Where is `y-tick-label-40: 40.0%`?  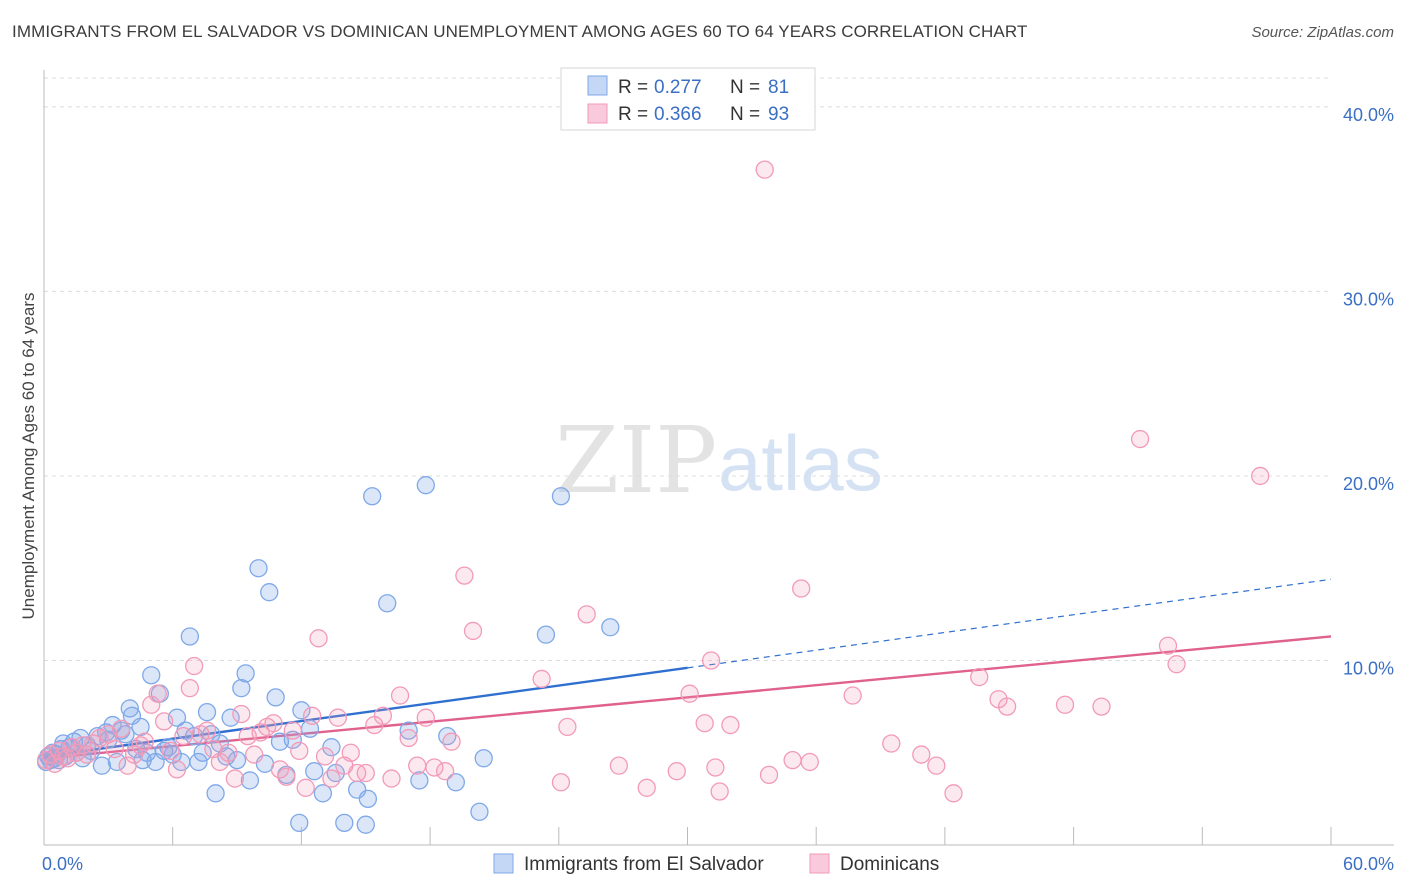
y-tick-label-40: 40.0% is located at coordinates (1368, 115).